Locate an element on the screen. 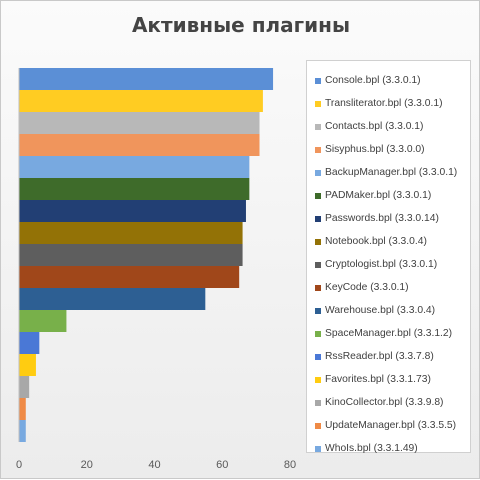 This screenshot has width=480, height=480. legend-label: Sisyphus.bpl (3.3.0.0) is located at coordinates (375, 149).